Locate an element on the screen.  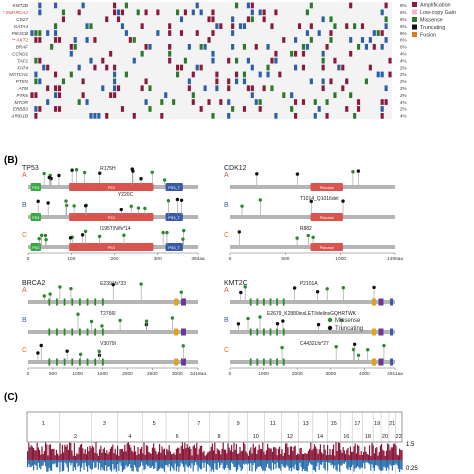
chromosome-label: 3 is located at coordinates (104, 424).